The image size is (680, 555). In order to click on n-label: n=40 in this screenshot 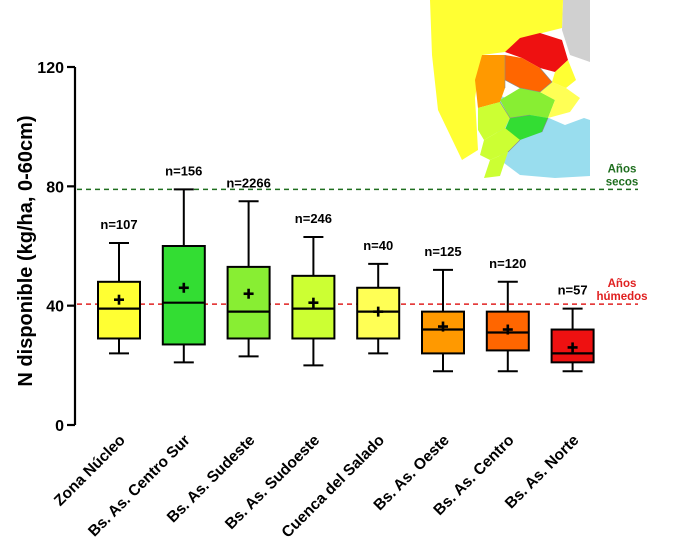, I will do `click(378, 245)`.